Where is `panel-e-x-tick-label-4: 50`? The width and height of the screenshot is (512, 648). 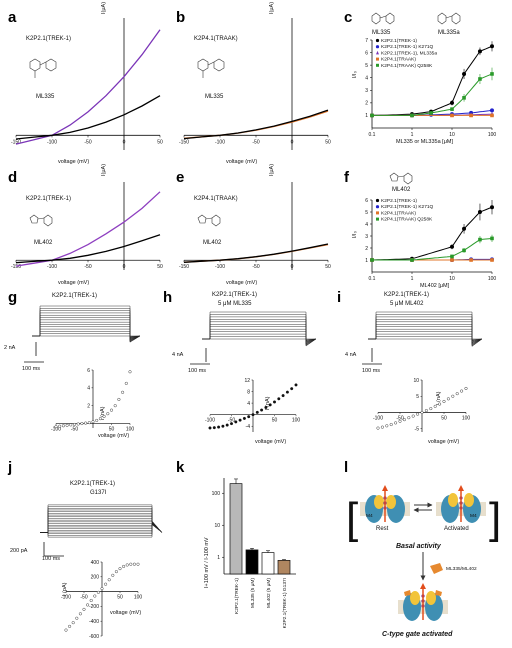
panel-e-x-tick-label-4: 50 is located at coordinates (328, 267).